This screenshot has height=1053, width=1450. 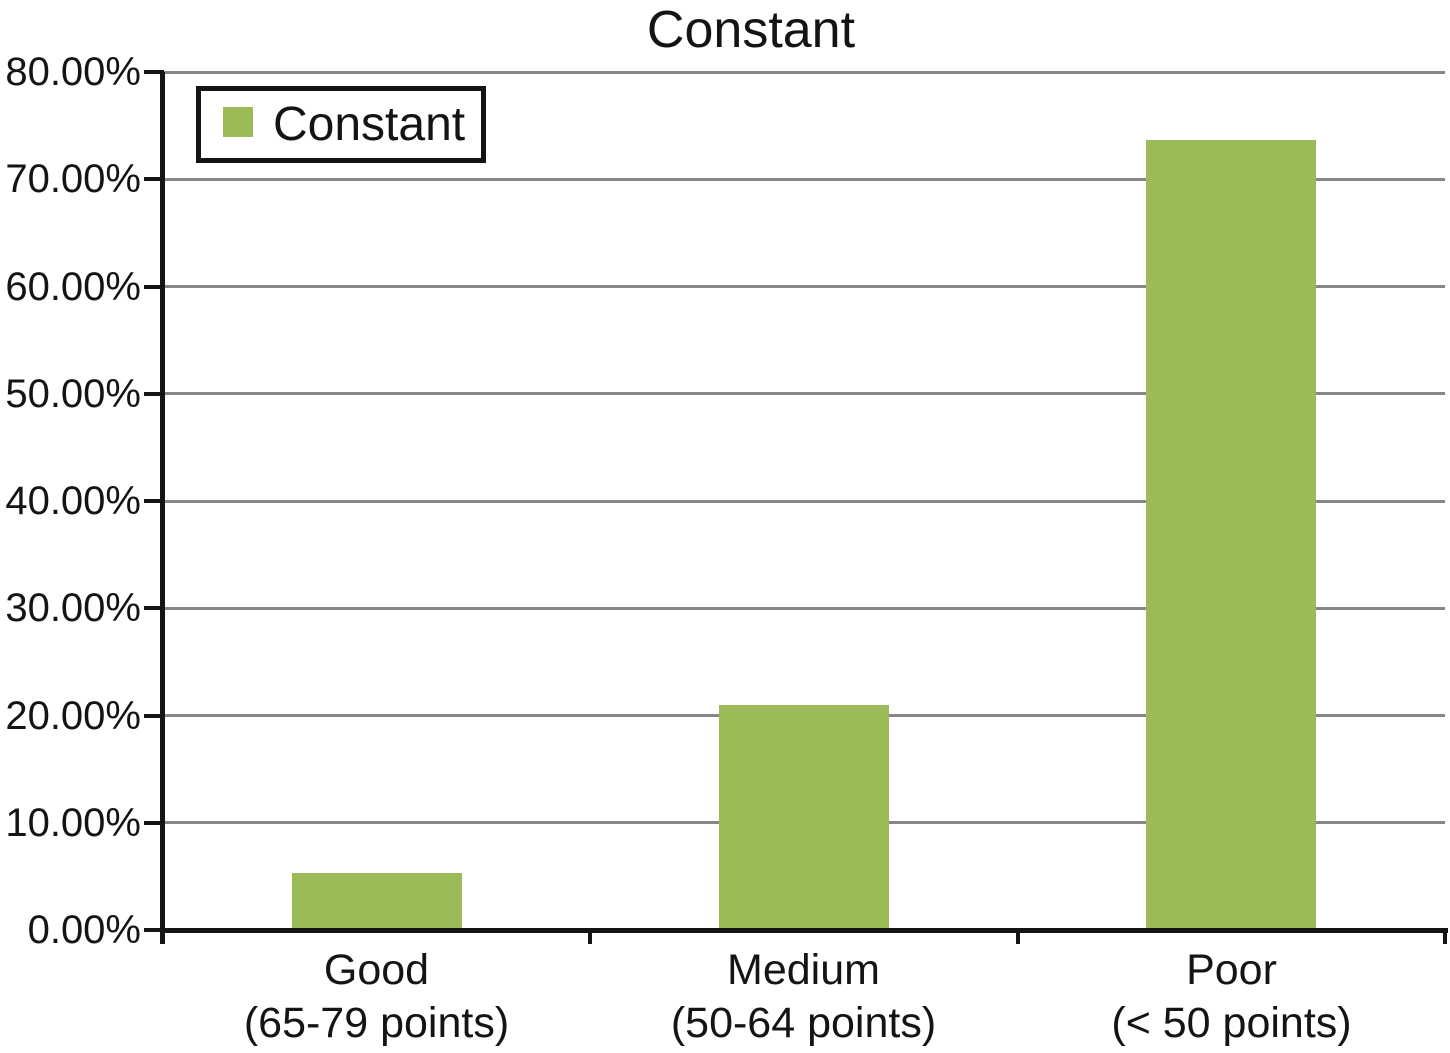 What do you see at coordinates (803, 970) in the screenshot?
I see `x-category-label-line1: Medium` at bounding box center [803, 970].